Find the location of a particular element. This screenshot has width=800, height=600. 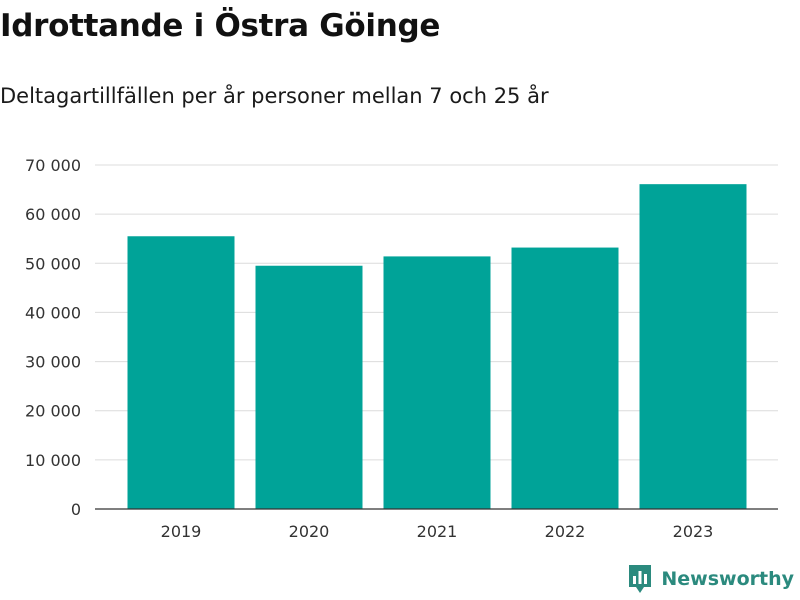

brand-name: Newsworthy is located at coordinates (727, 579).